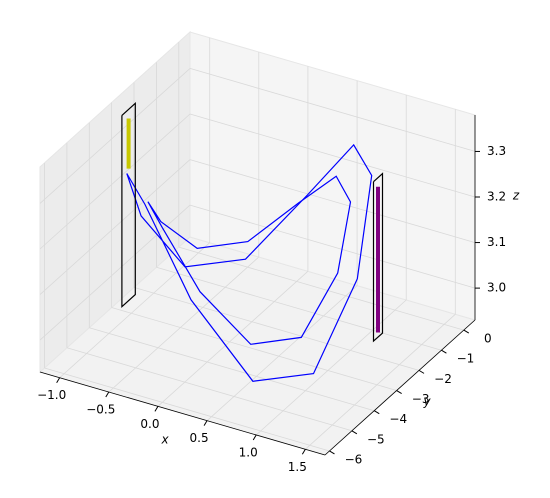  Describe the element at coordinates (466, 359) in the screenshot. I see `y-tick-label: −1` at that location.